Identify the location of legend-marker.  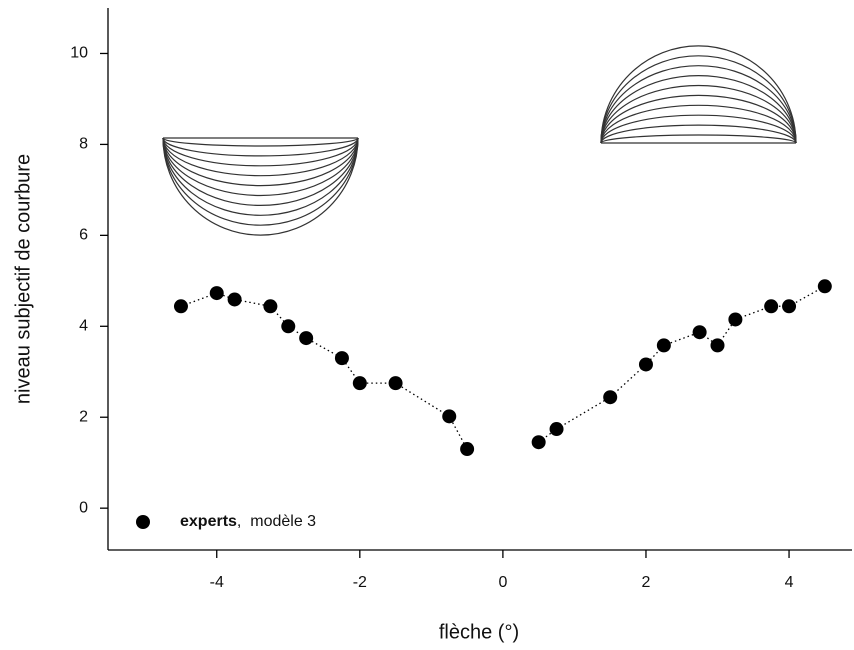
(143, 522).